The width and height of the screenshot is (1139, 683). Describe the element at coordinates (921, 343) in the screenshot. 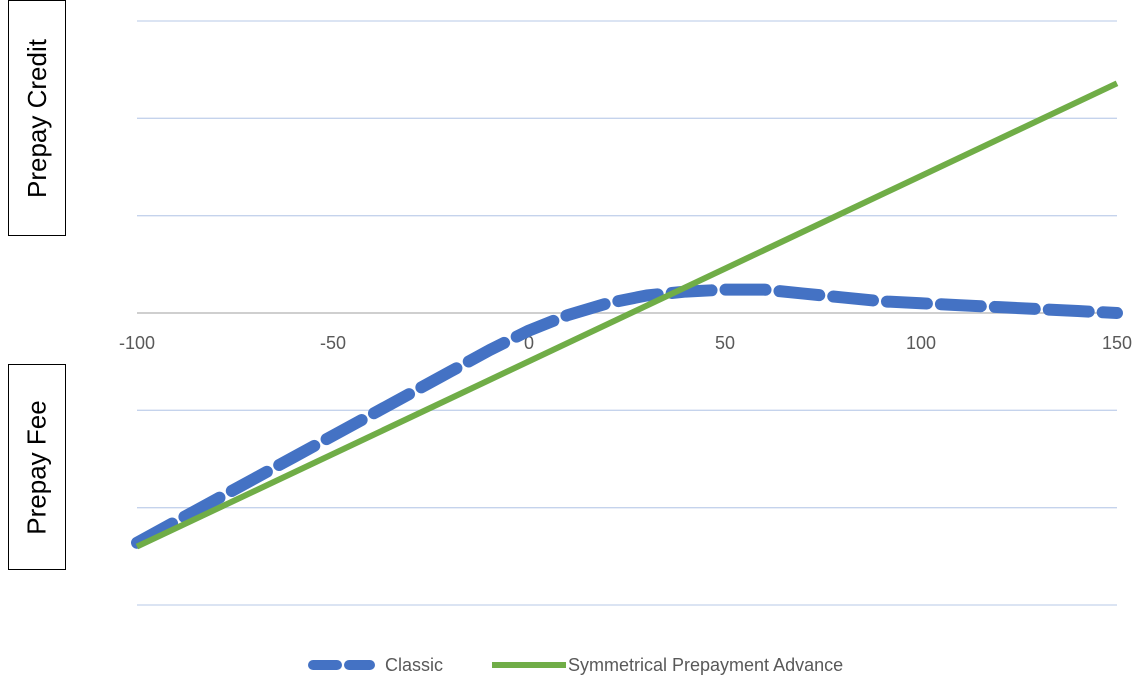

I see `x-tick-label: 100` at that location.